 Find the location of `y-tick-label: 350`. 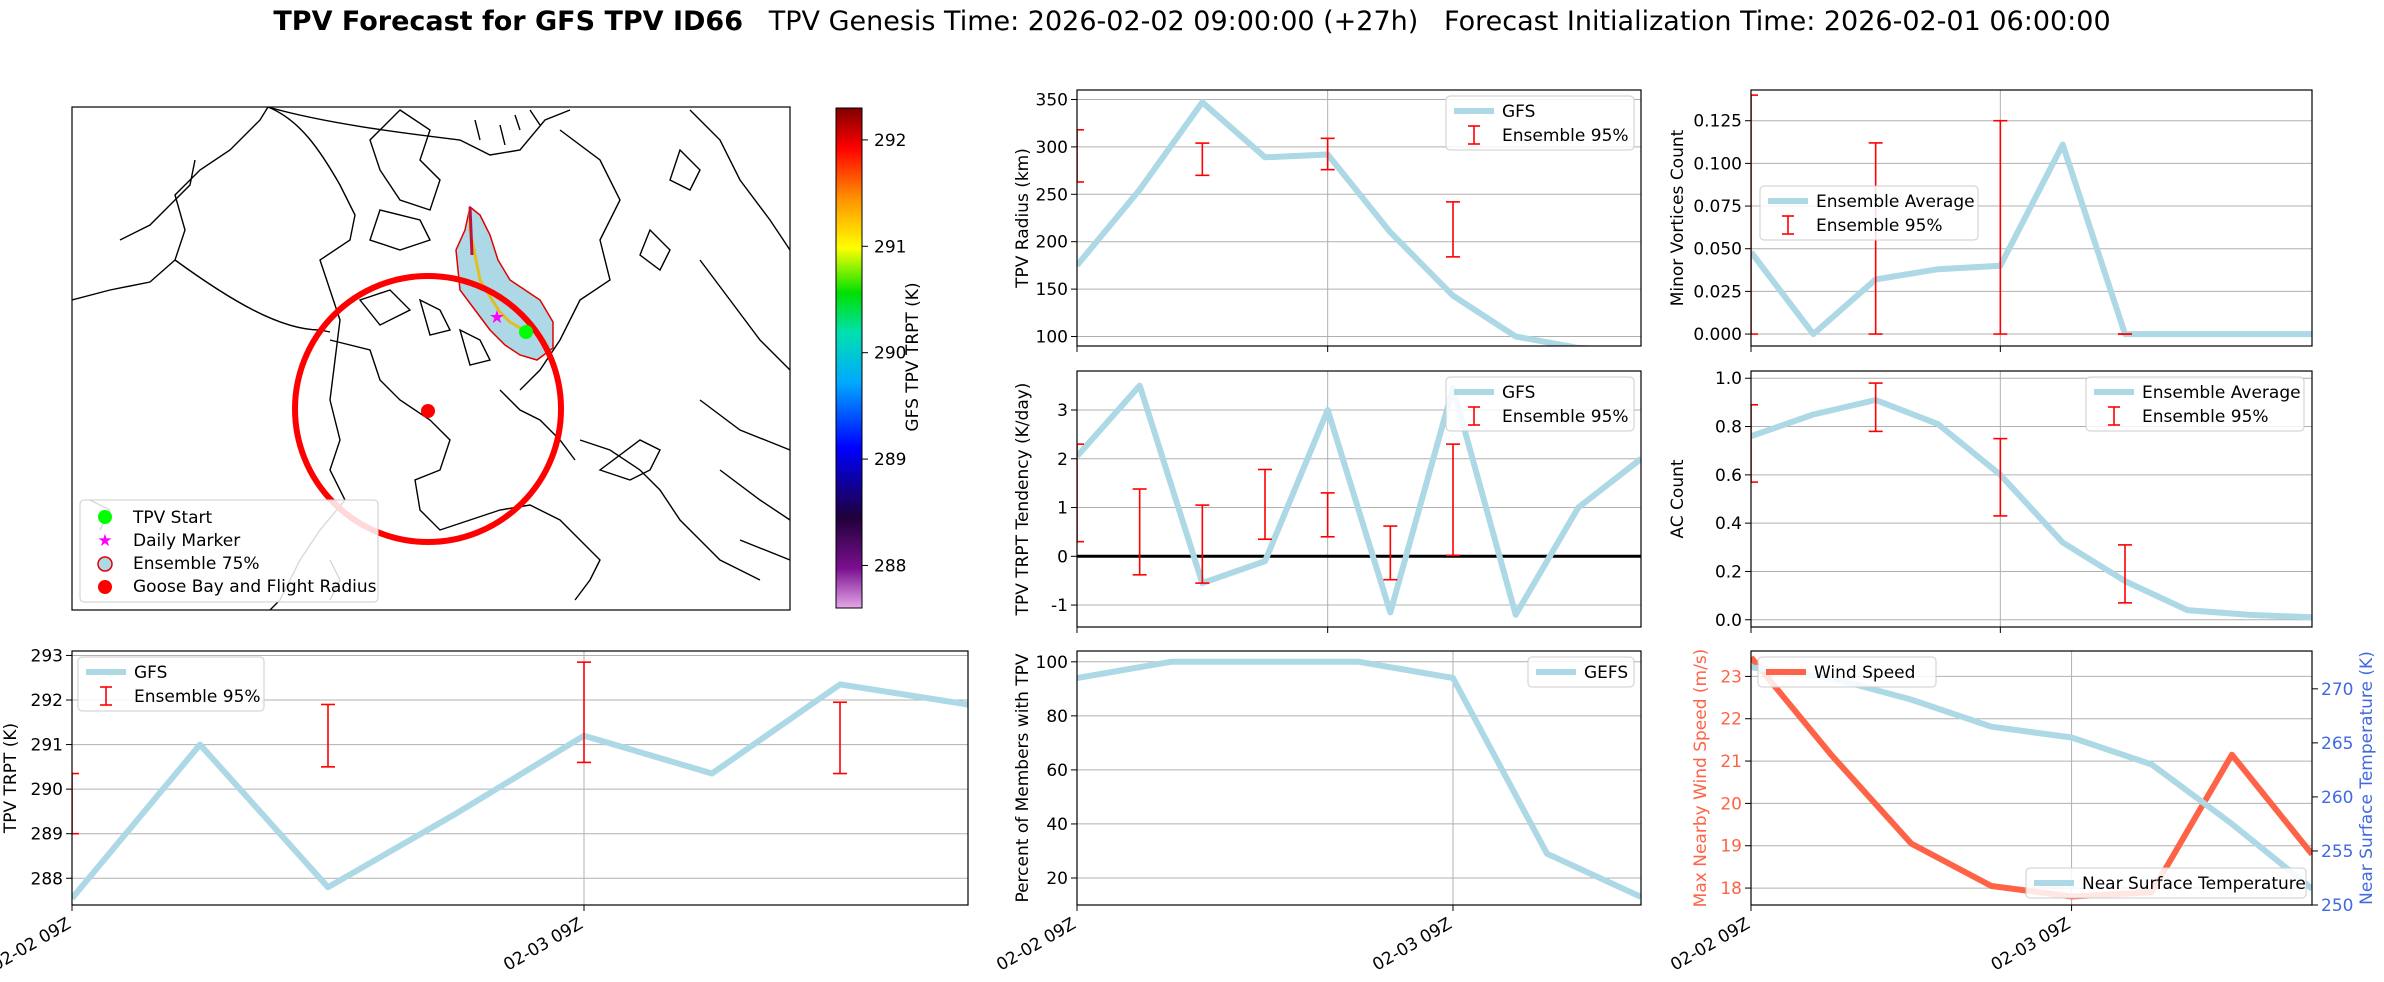

y-tick-label: 350 is located at coordinates (1052, 100).